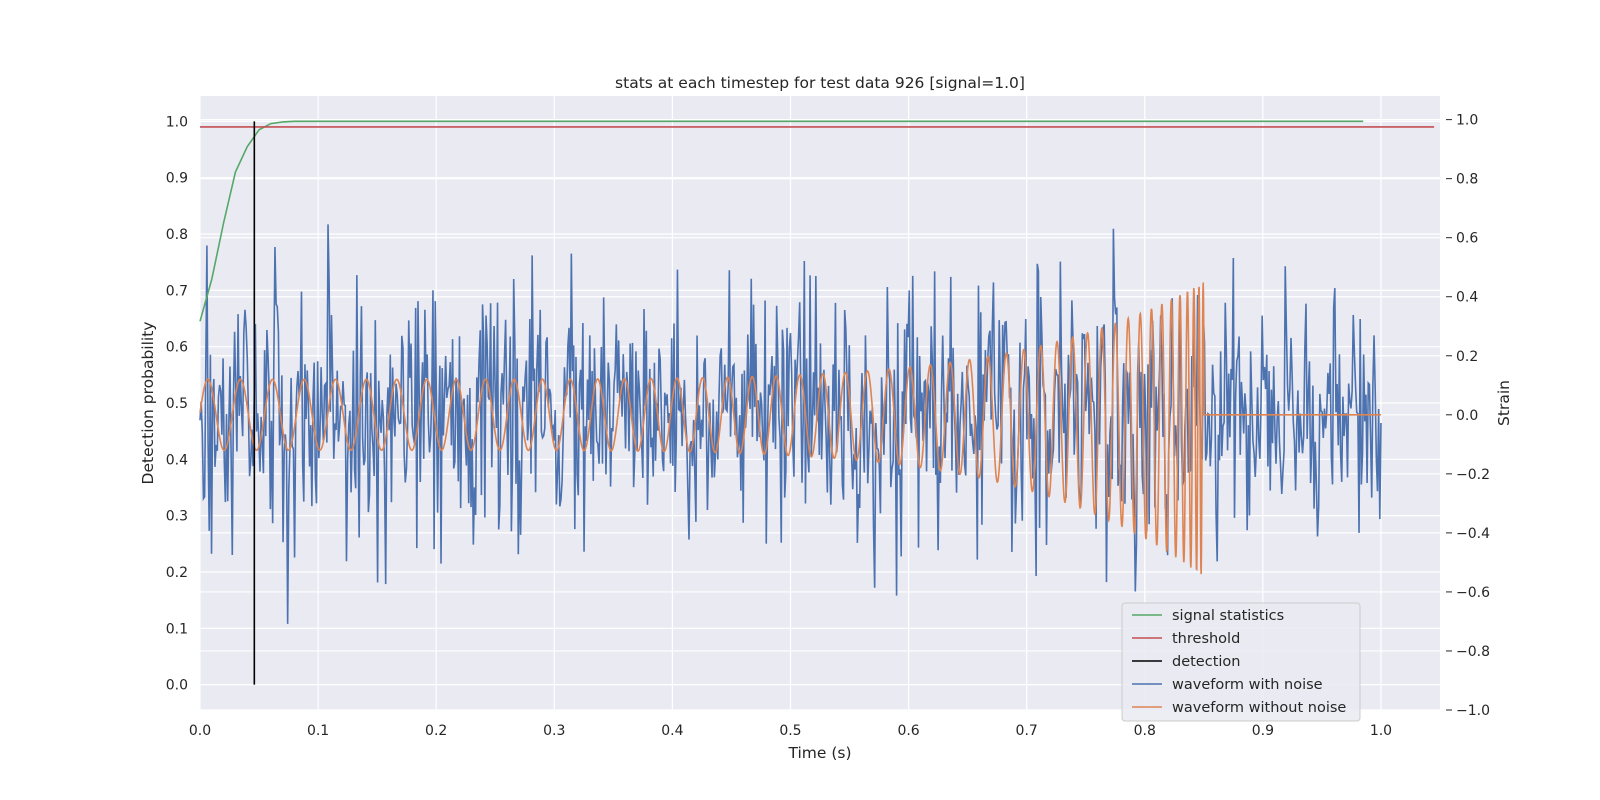 This screenshot has height=800, width=1600. I want to click on legend-label-threshold: threshold, so click(1206, 639).